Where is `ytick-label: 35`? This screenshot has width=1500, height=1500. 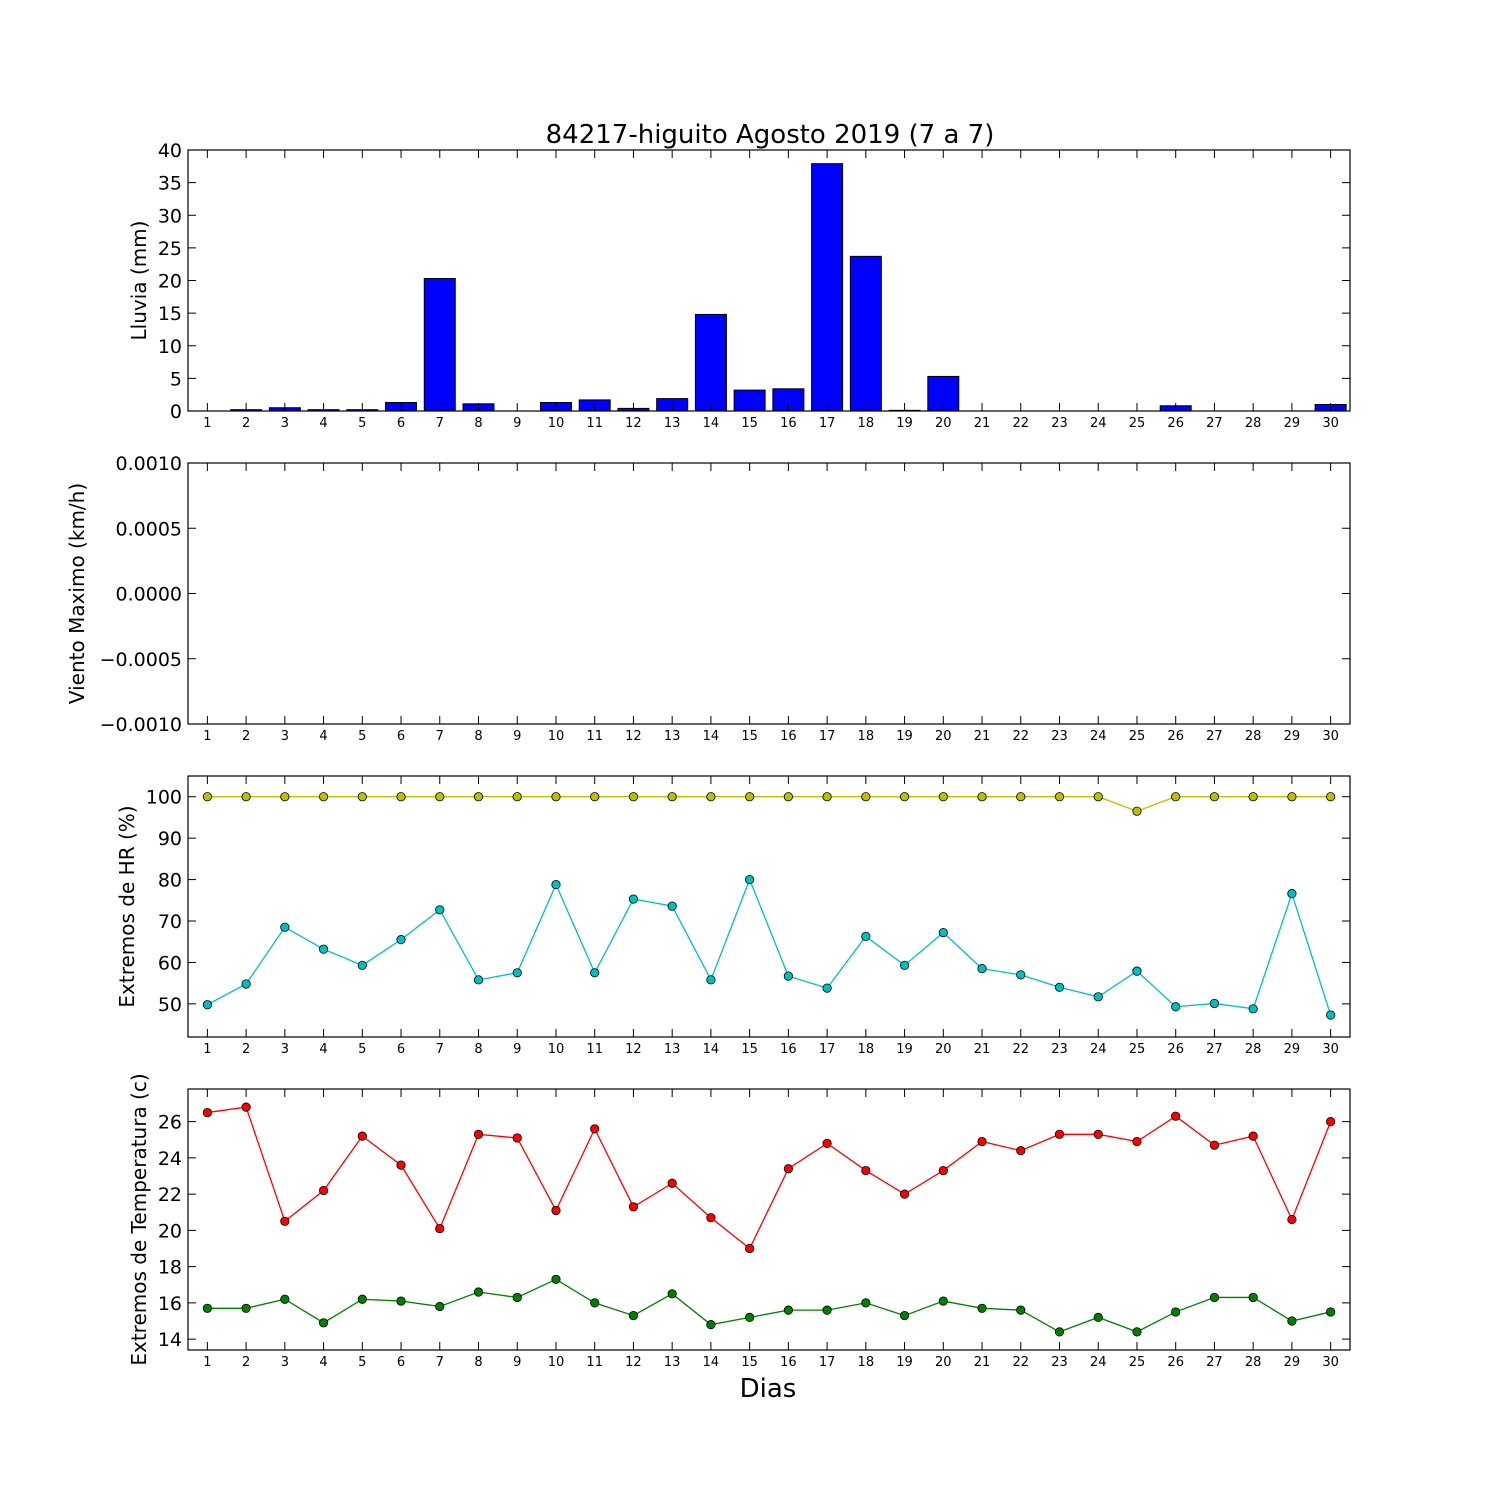
ytick-label: 35 is located at coordinates (170, 184).